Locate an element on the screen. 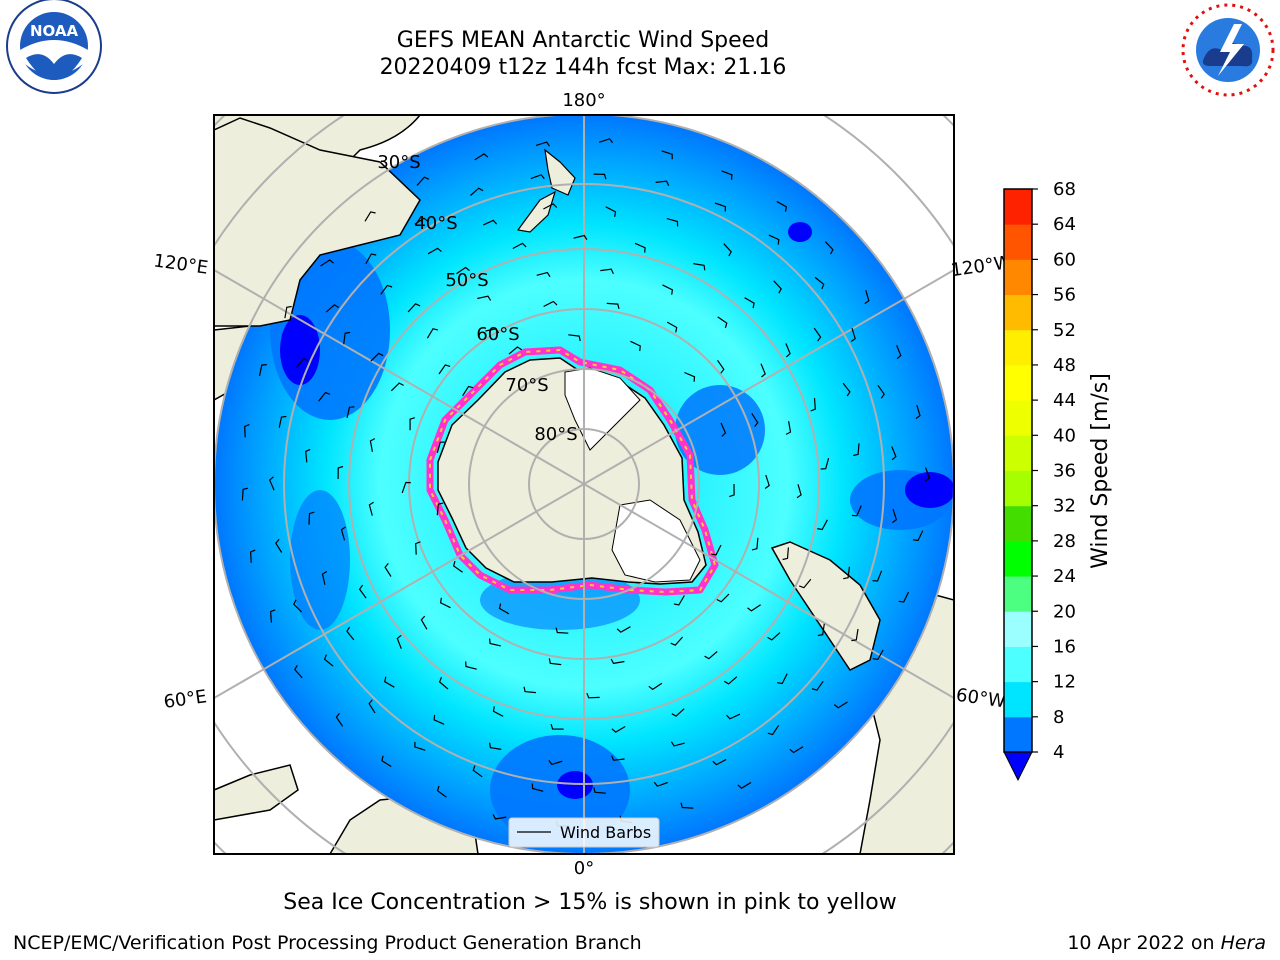  colorbar-ticks: 68 64 60 56 52 48 44 40 36 32 28 24 20 16 12 8 4 is located at coordinates (1054, 471).